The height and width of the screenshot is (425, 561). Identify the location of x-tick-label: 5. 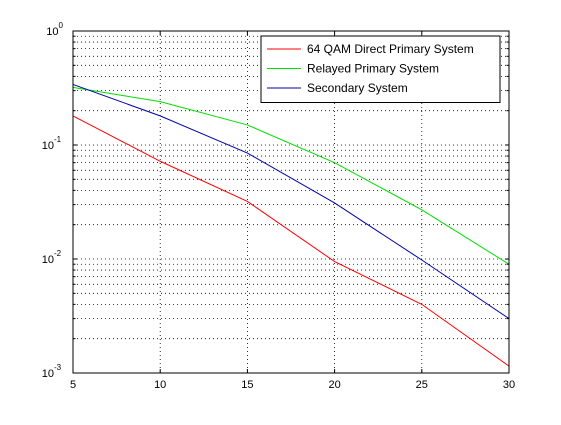
(73, 385).